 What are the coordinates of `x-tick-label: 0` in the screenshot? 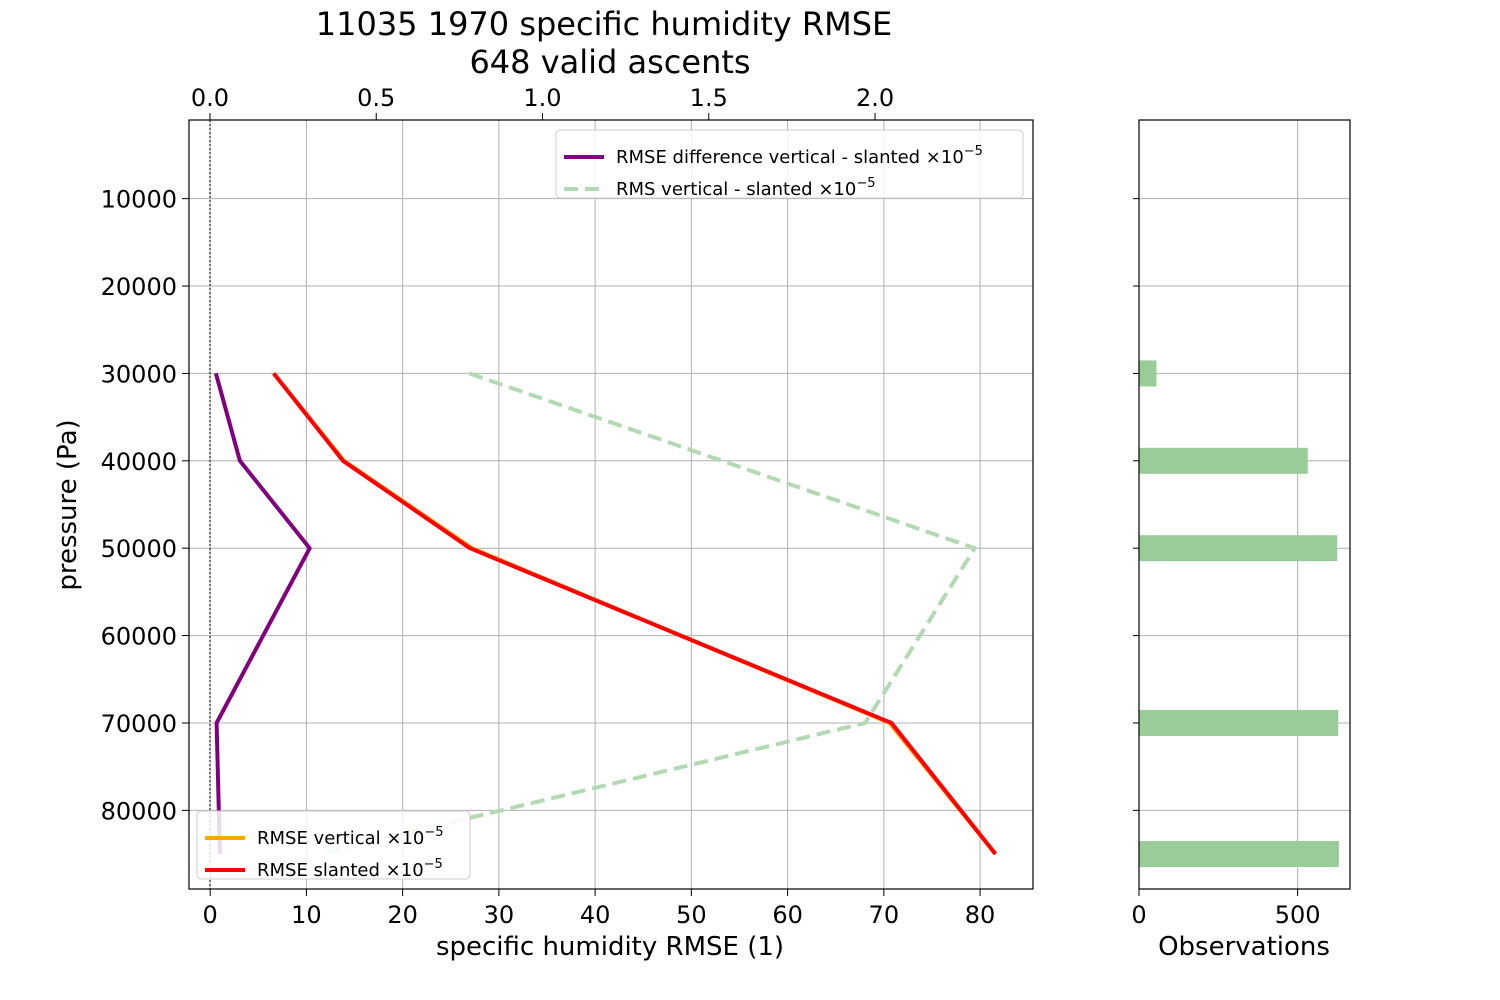 It's located at (210, 915).